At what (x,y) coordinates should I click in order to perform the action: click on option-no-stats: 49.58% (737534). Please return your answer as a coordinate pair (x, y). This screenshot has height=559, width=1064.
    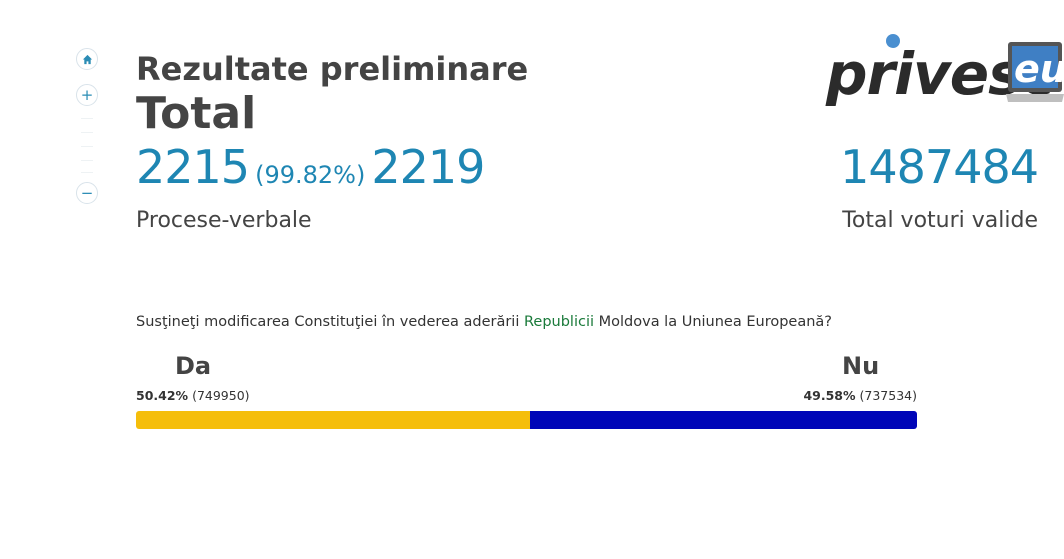
    Looking at the image, I should click on (860, 395).